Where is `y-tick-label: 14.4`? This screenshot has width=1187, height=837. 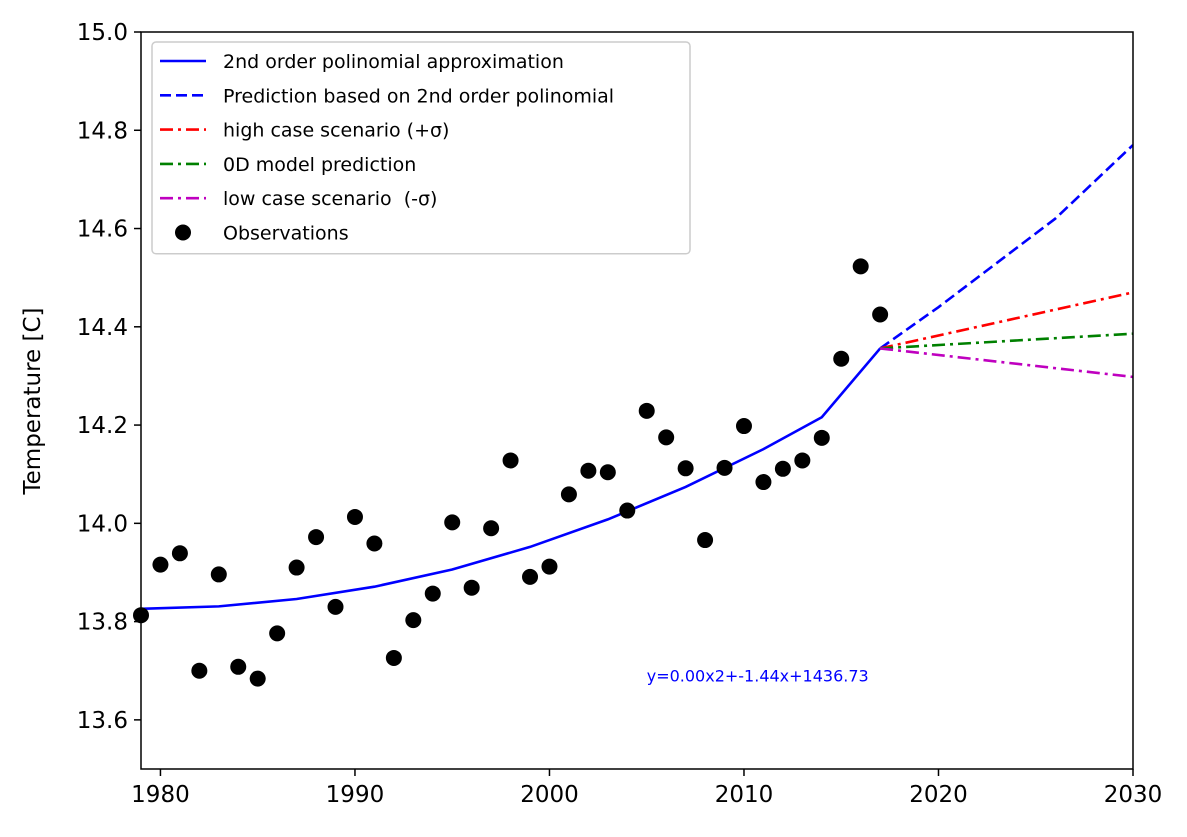 y-tick-label: 14.4 is located at coordinates (102, 328).